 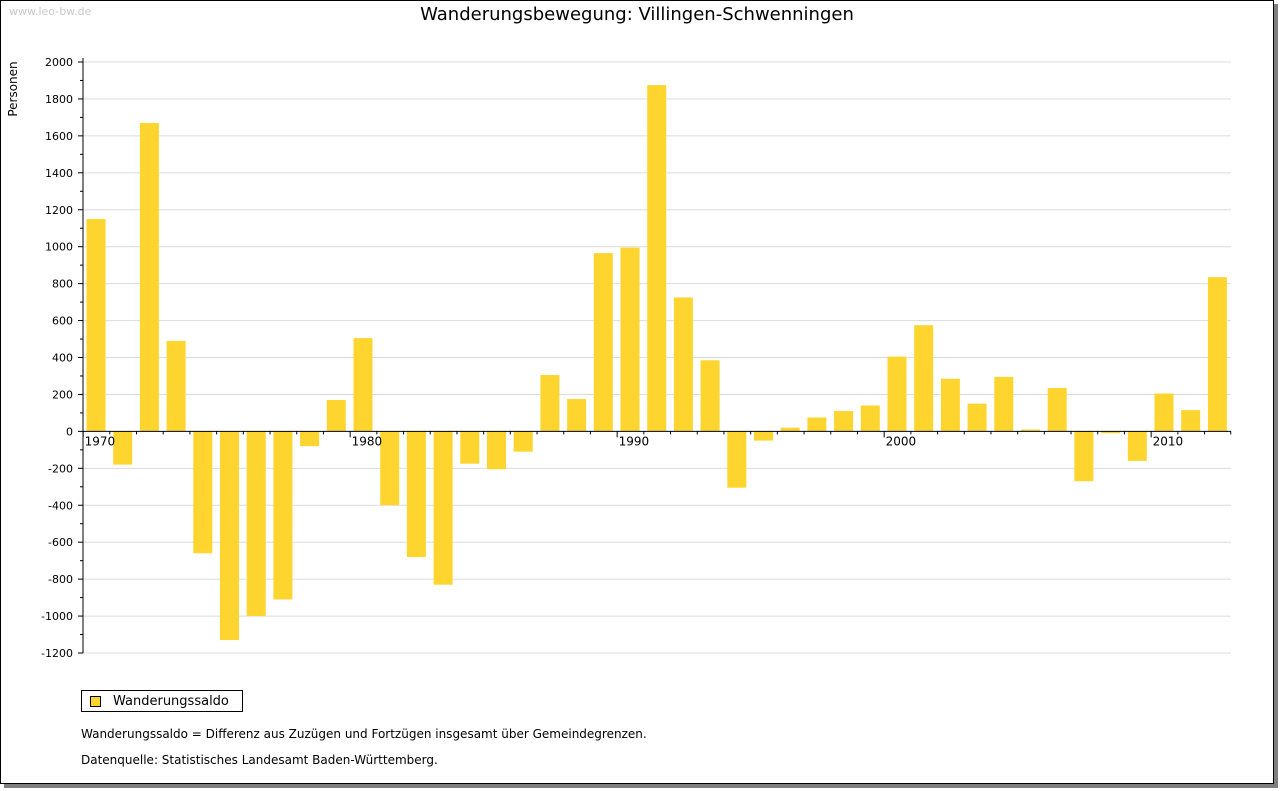 I want to click on y-tick-label: 1800, so click(x=59, y=99).